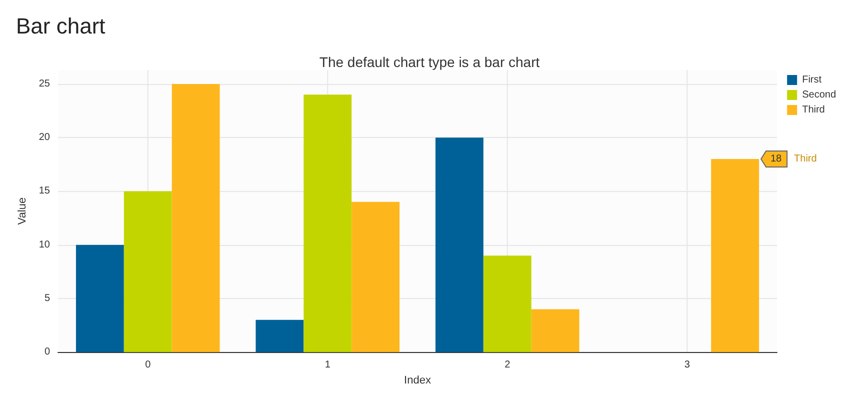 The image size is (859, 399). I want to click on legend-label: First, so click(812, 80).